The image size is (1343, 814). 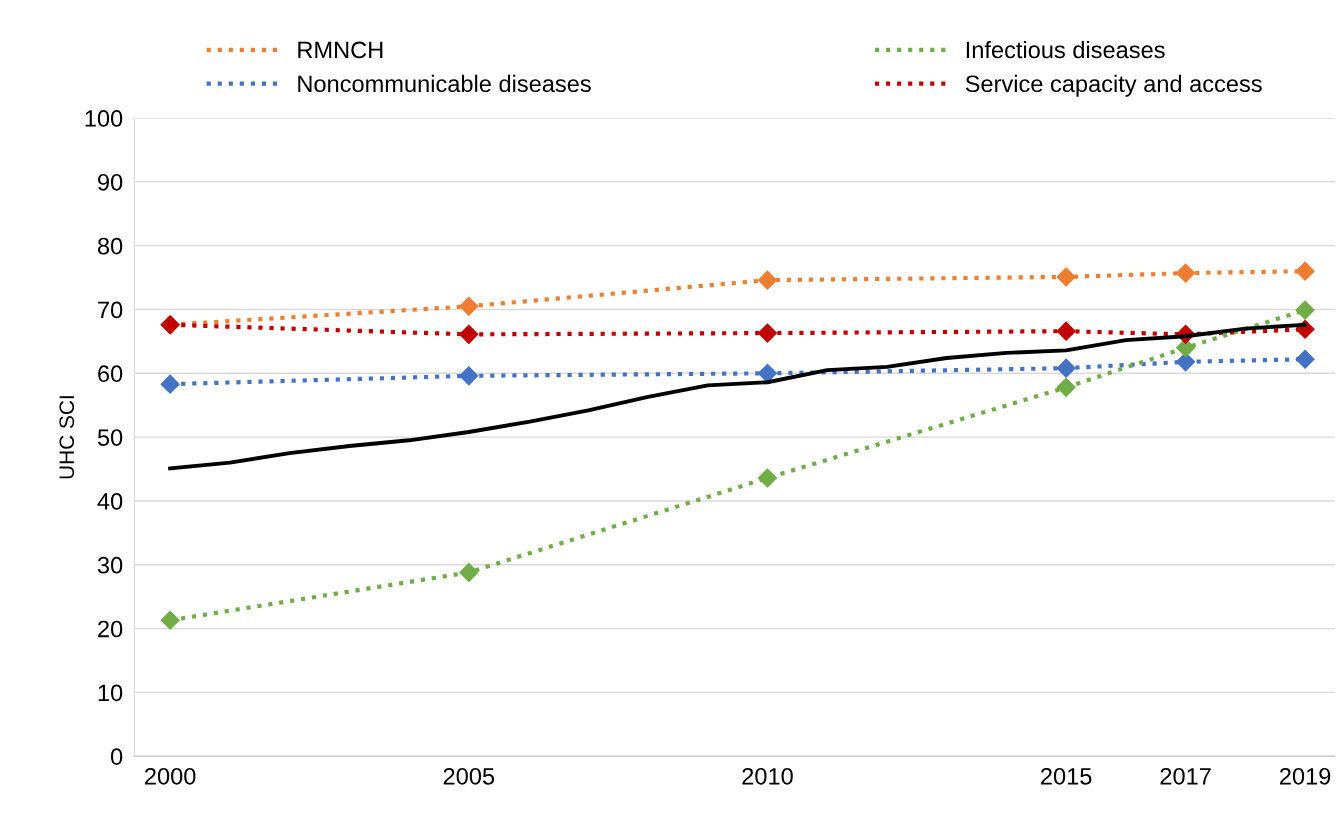 What do you see at coordinates (110, 182) in the screenshot?
I see `y-tick-label: 90` at bounding box center [110, 182].